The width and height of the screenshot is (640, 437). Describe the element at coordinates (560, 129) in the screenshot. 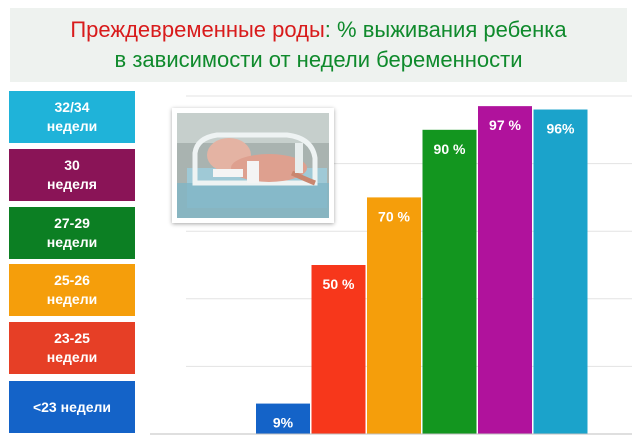

I see `bar-value-label-6: 96%` at that location.